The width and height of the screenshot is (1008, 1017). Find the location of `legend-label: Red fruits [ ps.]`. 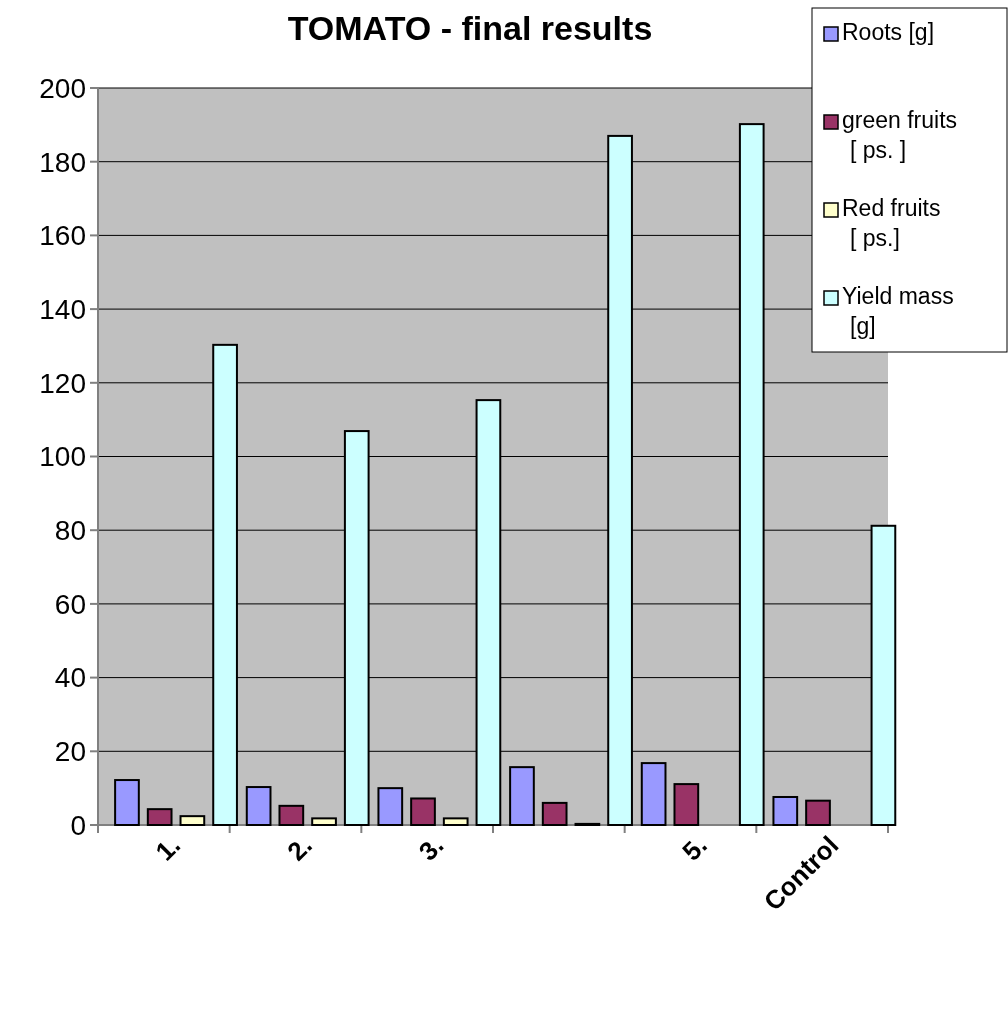

legend-label: Red fruits [ ps.] is located at coordinates (891, 223).